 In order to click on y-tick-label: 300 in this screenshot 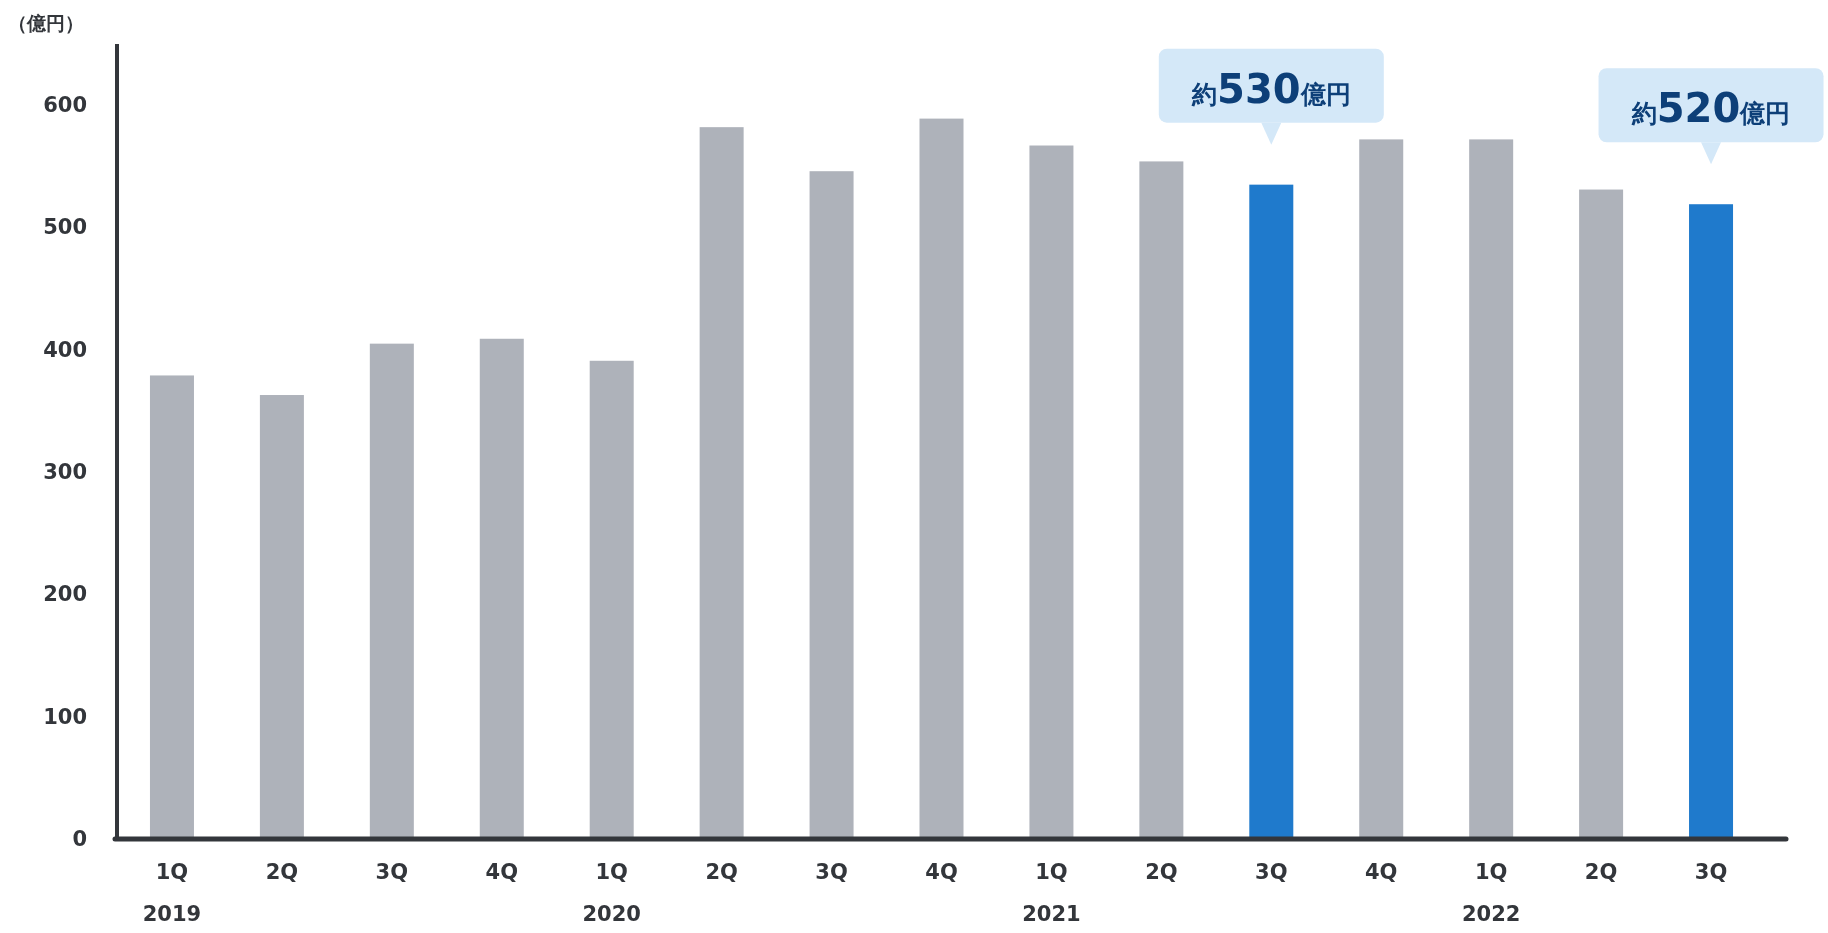, I will do `click(65, 472)`.